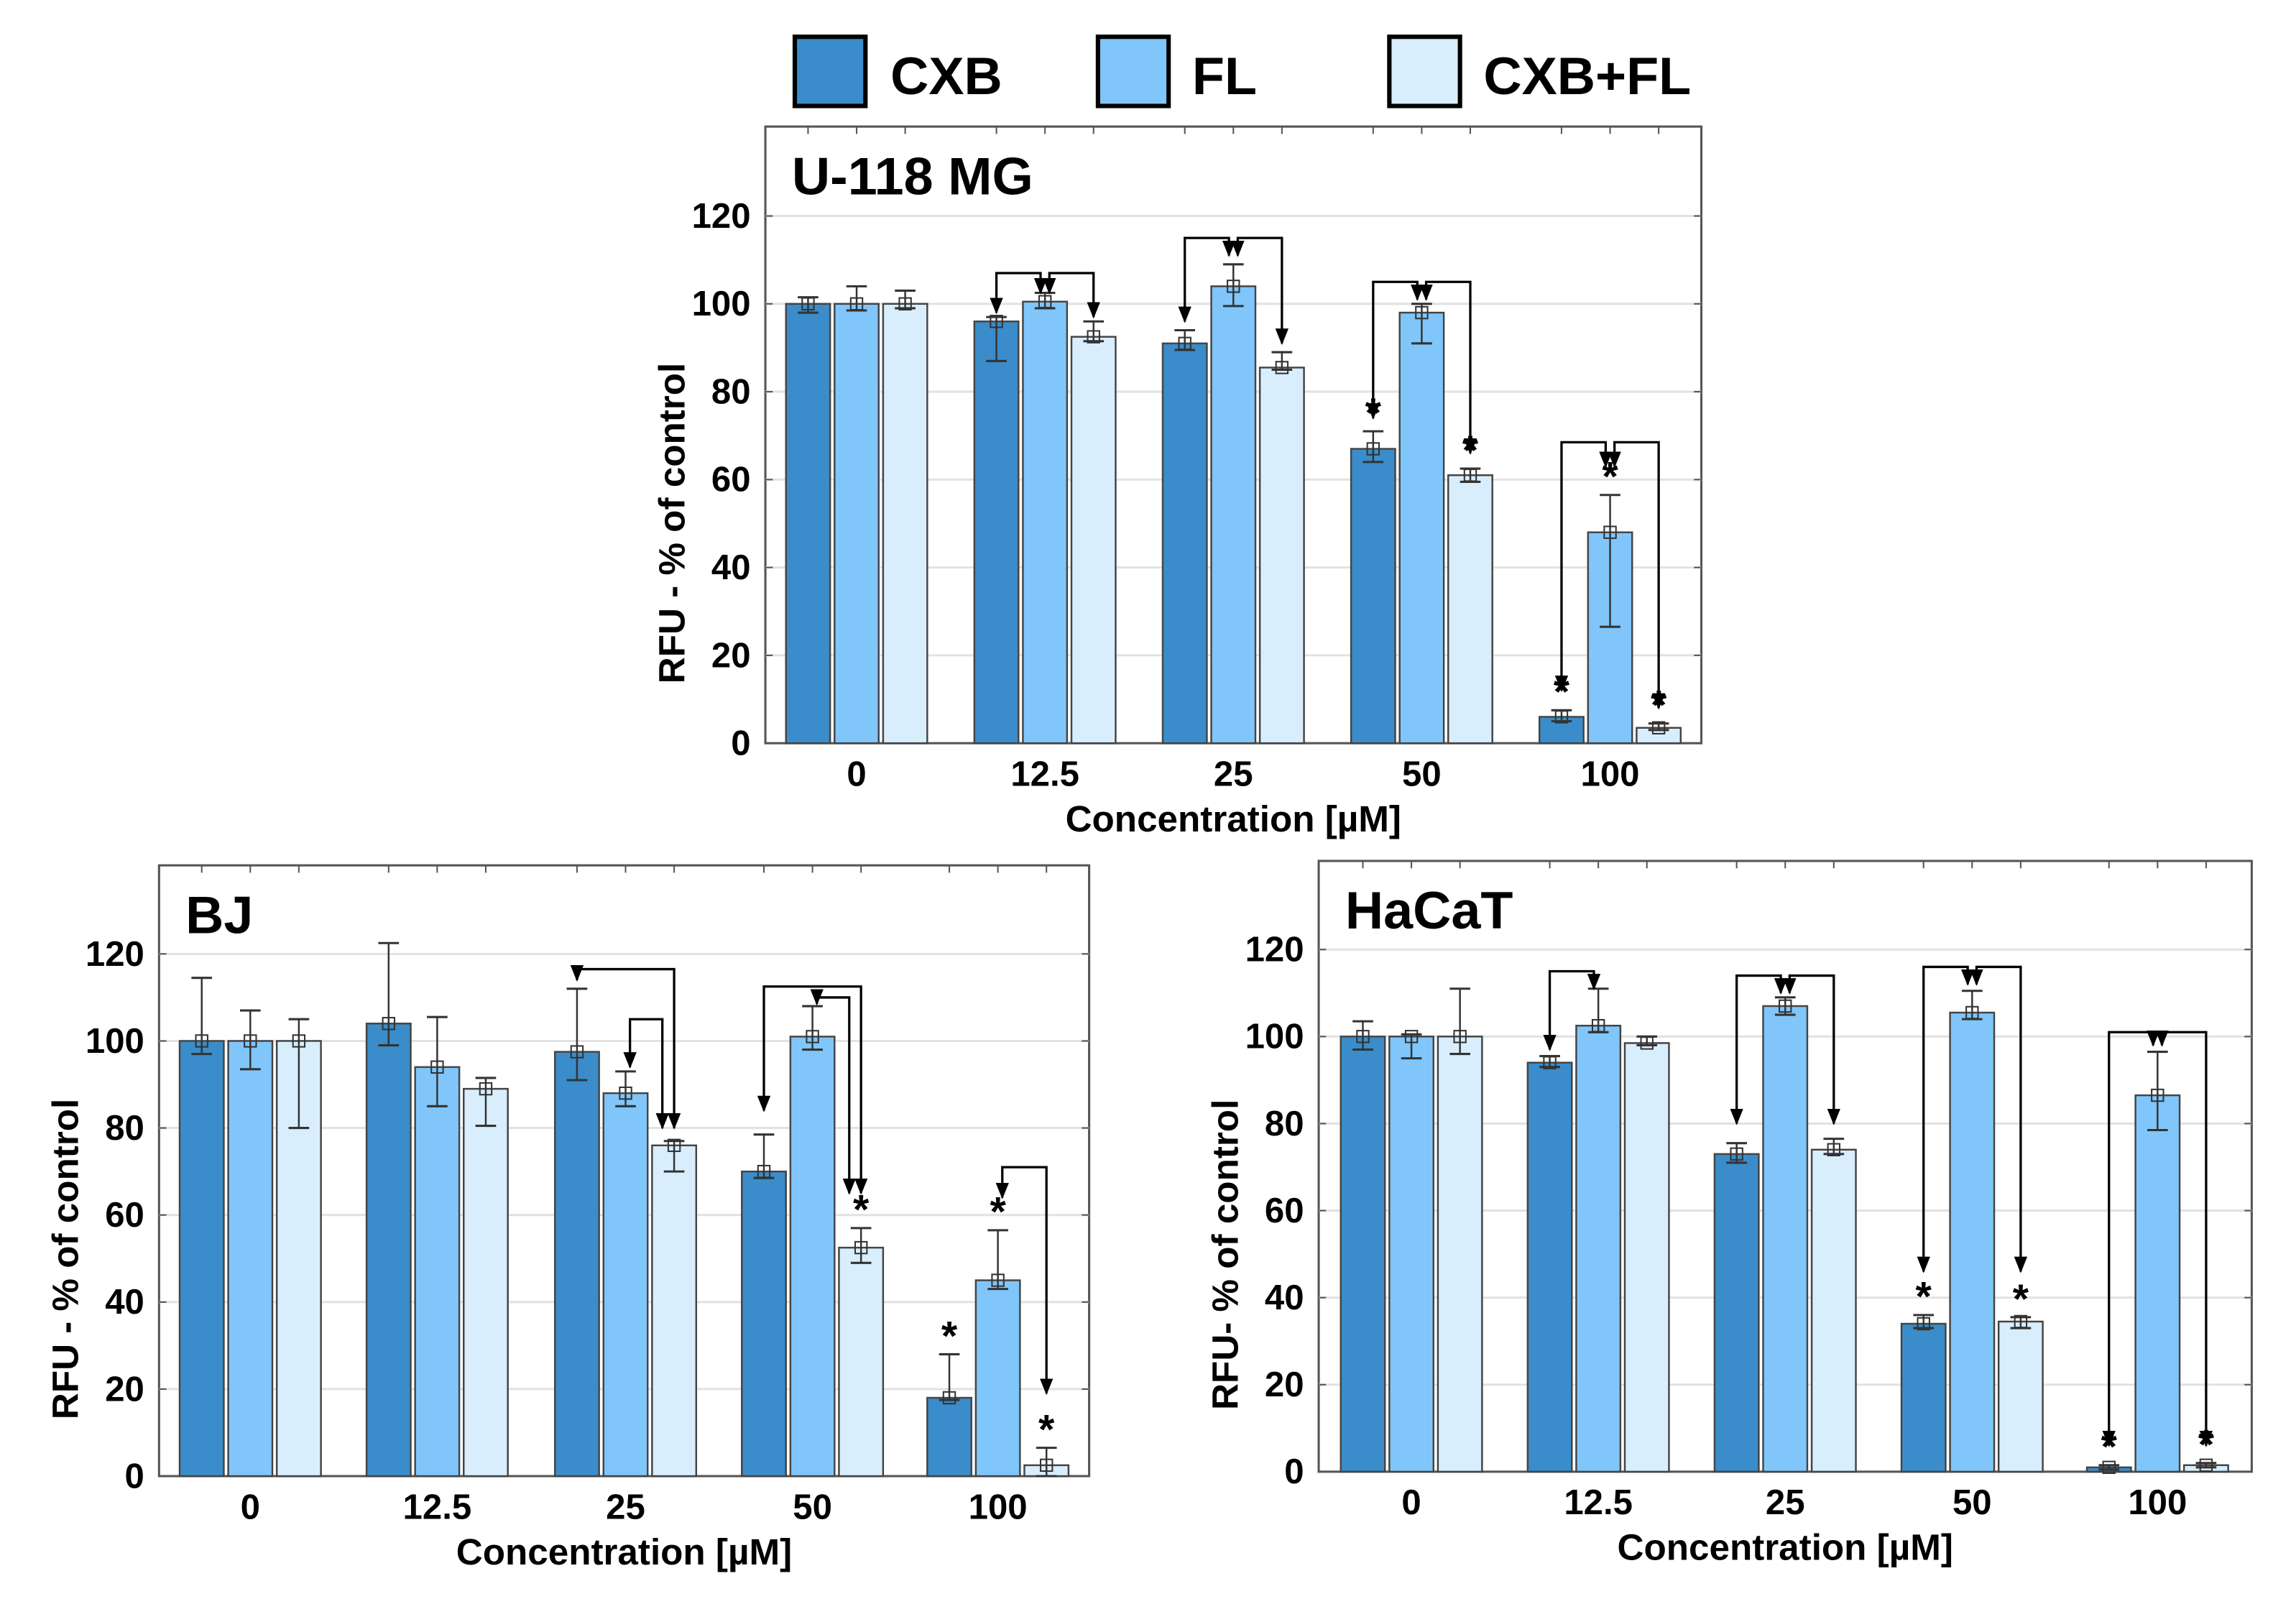 Image resolution: width=2296 pixels, height=1599 pixels. What do you see at coordinates (1785, 1547) in the screenshot?
I see `x-axis-label: Concentration [µM]` at bounding box center [1785, 1547].